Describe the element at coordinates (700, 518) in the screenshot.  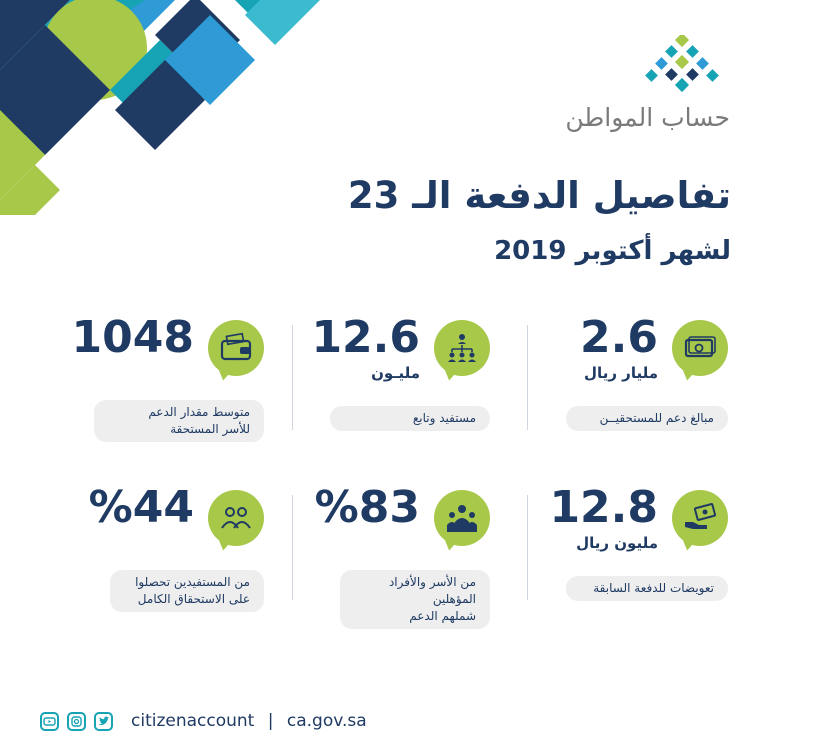
I see `hand-cash-icon` at that location.